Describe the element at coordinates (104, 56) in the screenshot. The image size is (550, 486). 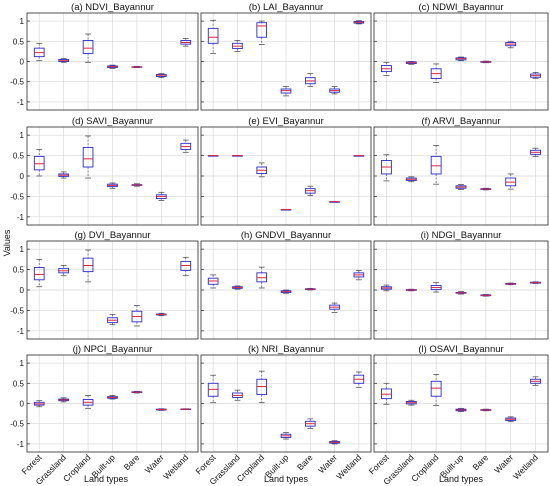
I see `panel: (a) NDVI_Bayannur 1 0.5 0 -0.5 -1` at that location.